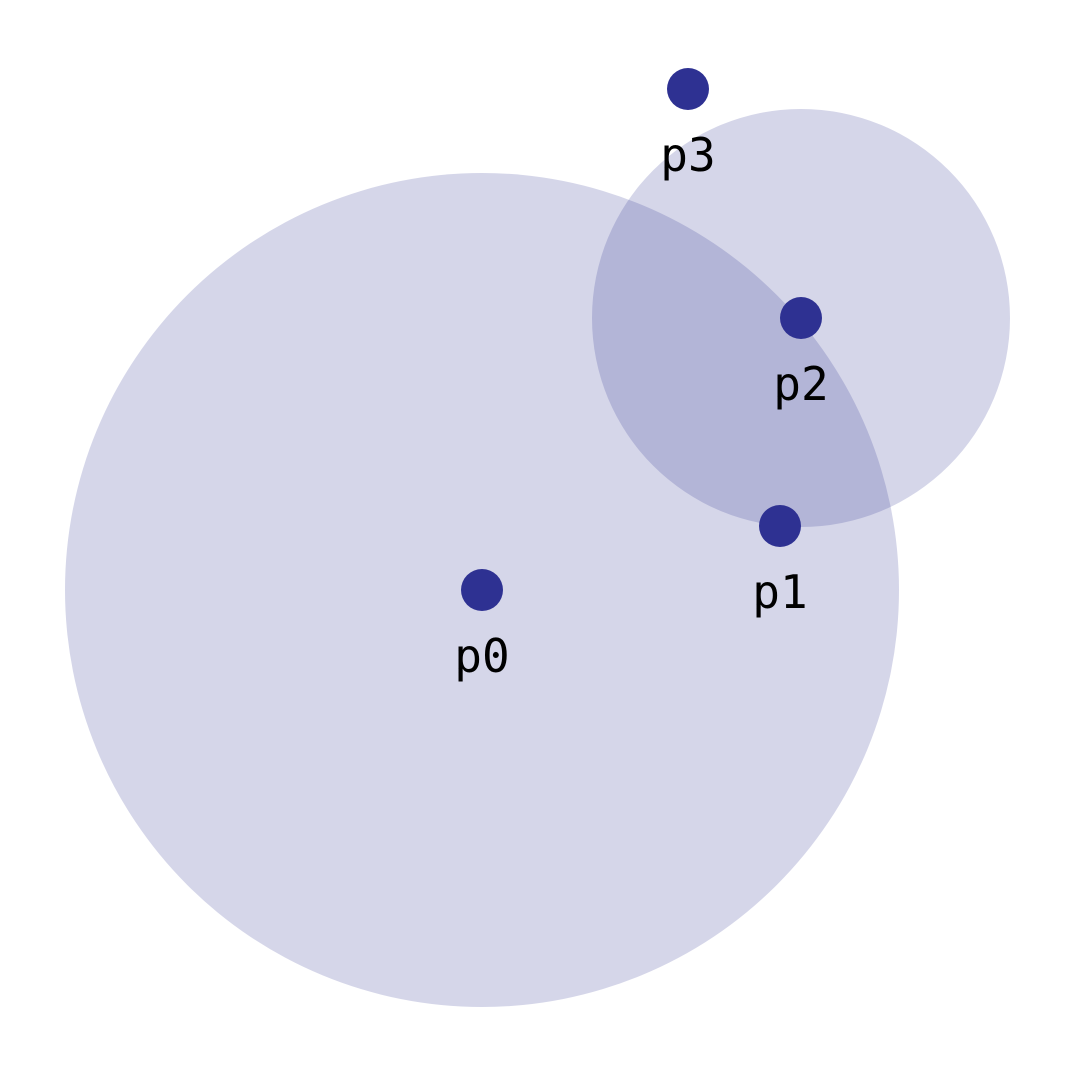  Describe the element at coordinates (779, 592) in the screenshot. I see `point-label-p1: p1` at that location.